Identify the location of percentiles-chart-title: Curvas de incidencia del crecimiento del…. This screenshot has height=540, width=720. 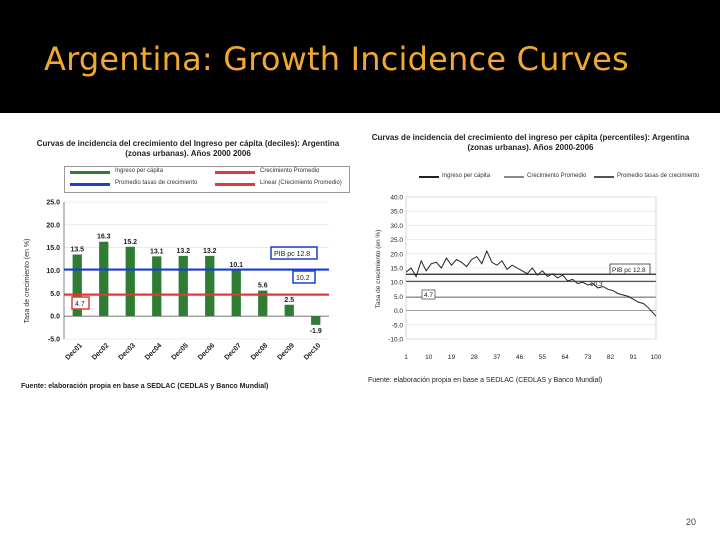
(530, 142).